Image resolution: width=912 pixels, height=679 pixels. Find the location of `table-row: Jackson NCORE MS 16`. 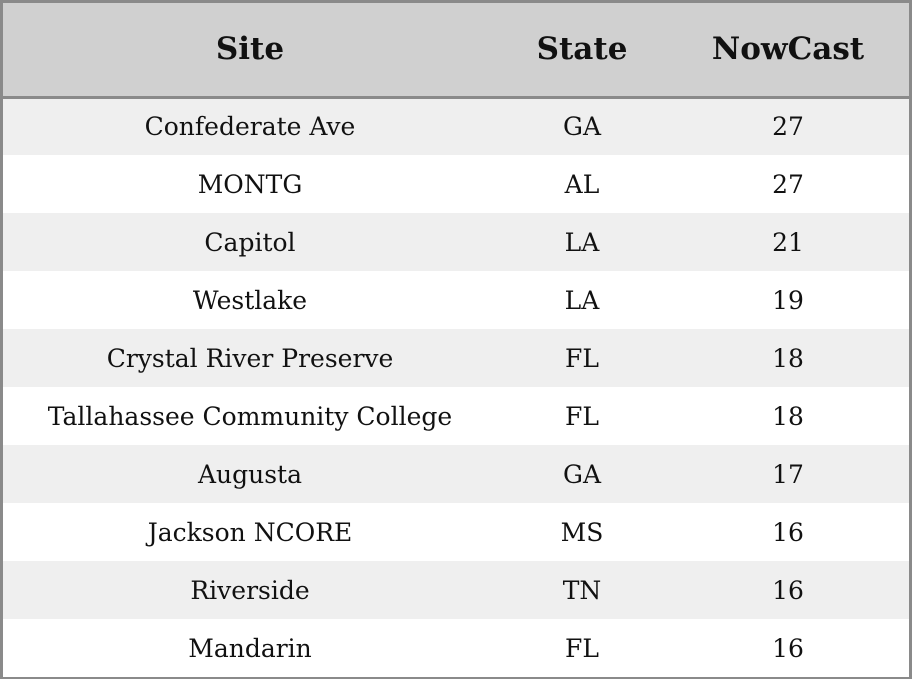

table-row: Jackson NCORE MS 16 is located at coordinates (456, 532).